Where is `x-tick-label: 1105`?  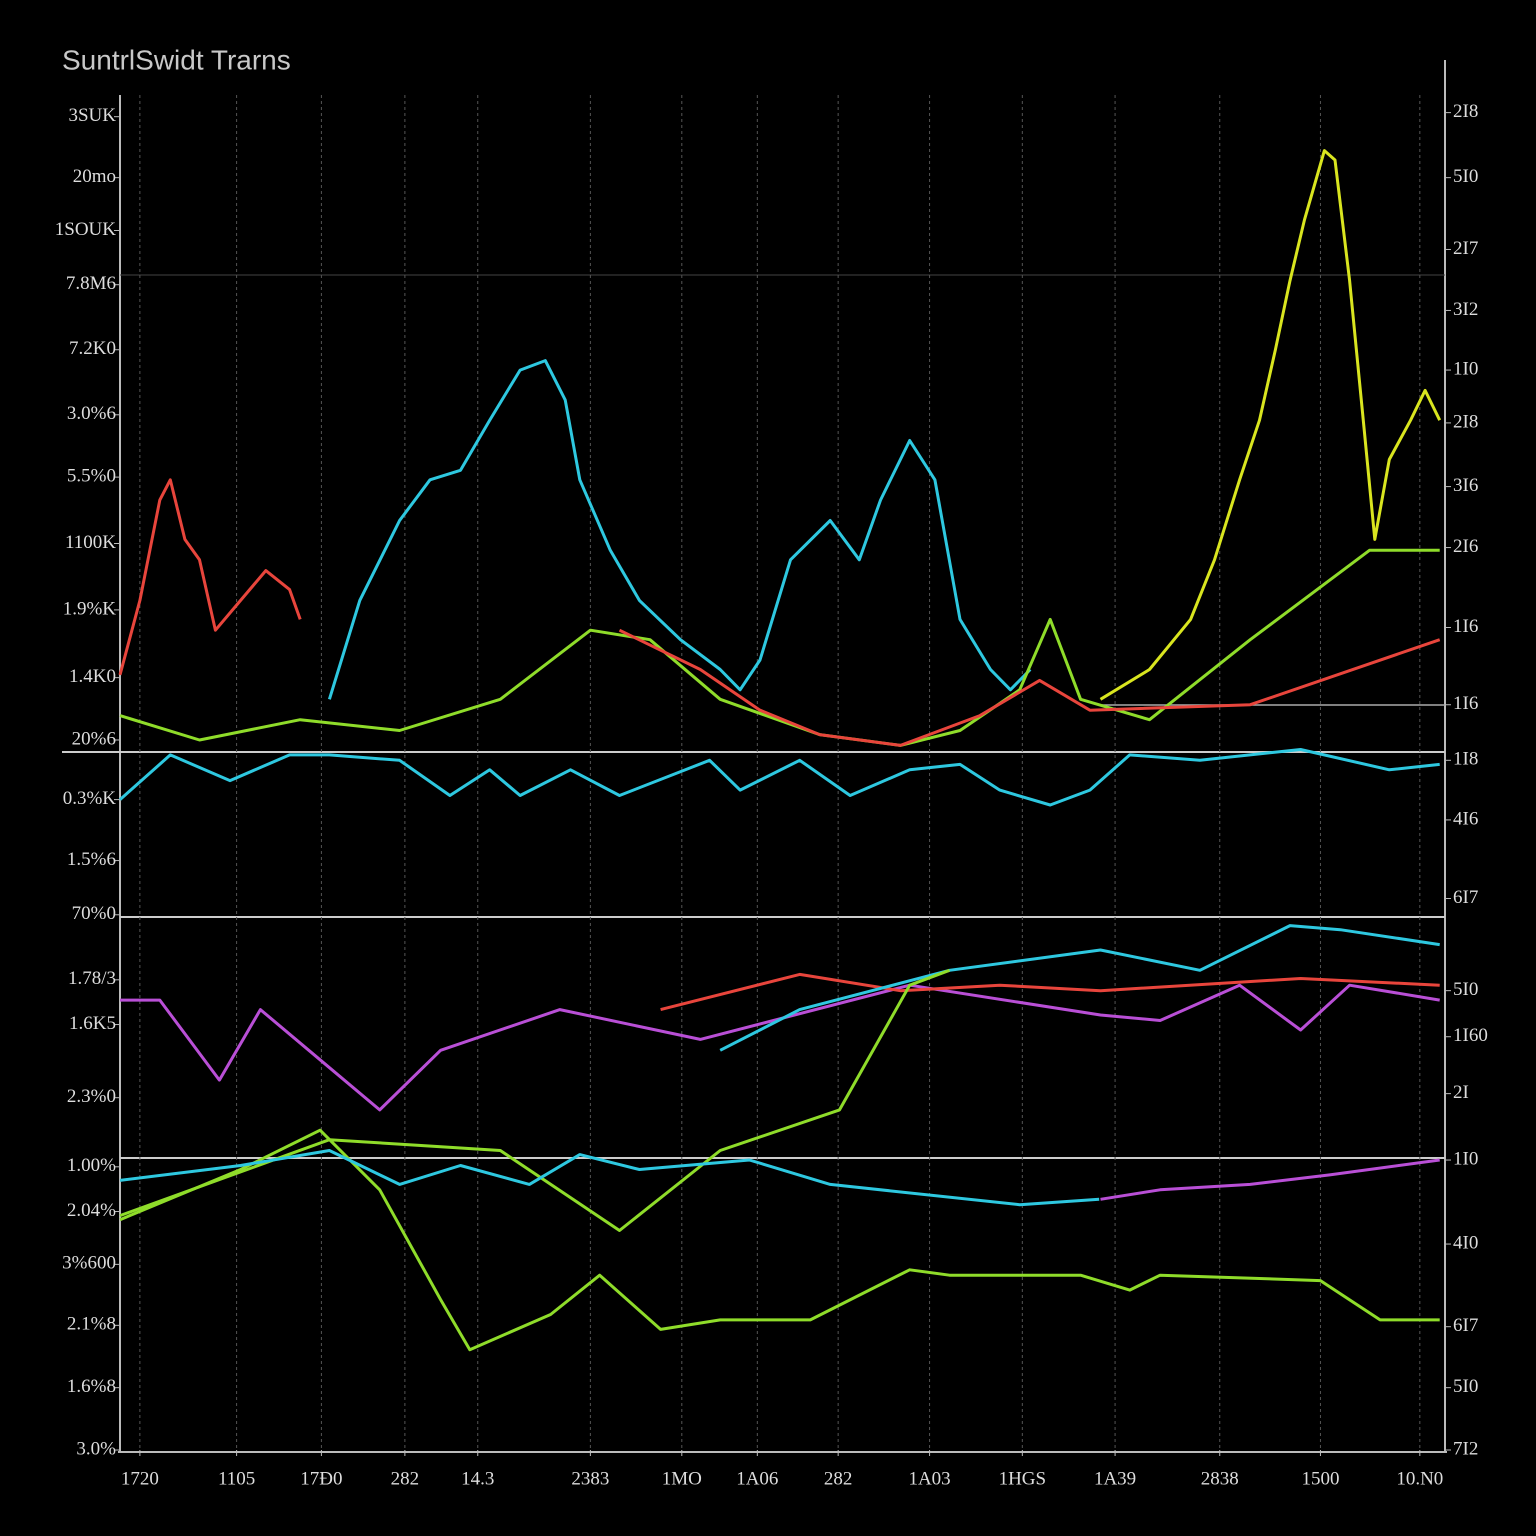
x-tick-label: 1105 is located at coordinates (236, 1478).